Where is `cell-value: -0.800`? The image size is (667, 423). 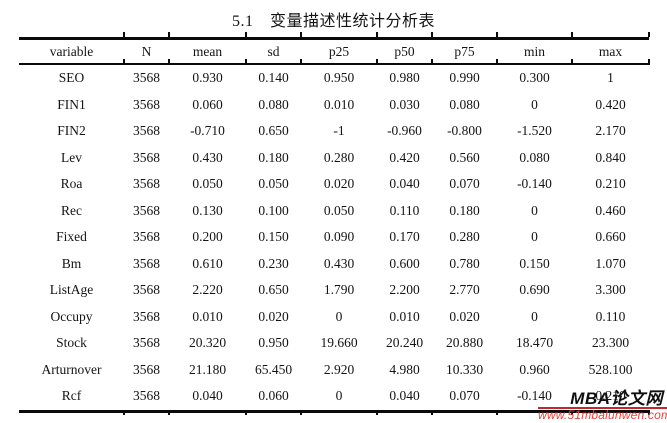
cell-value: -0.800 is located at coordinates (464, 130).